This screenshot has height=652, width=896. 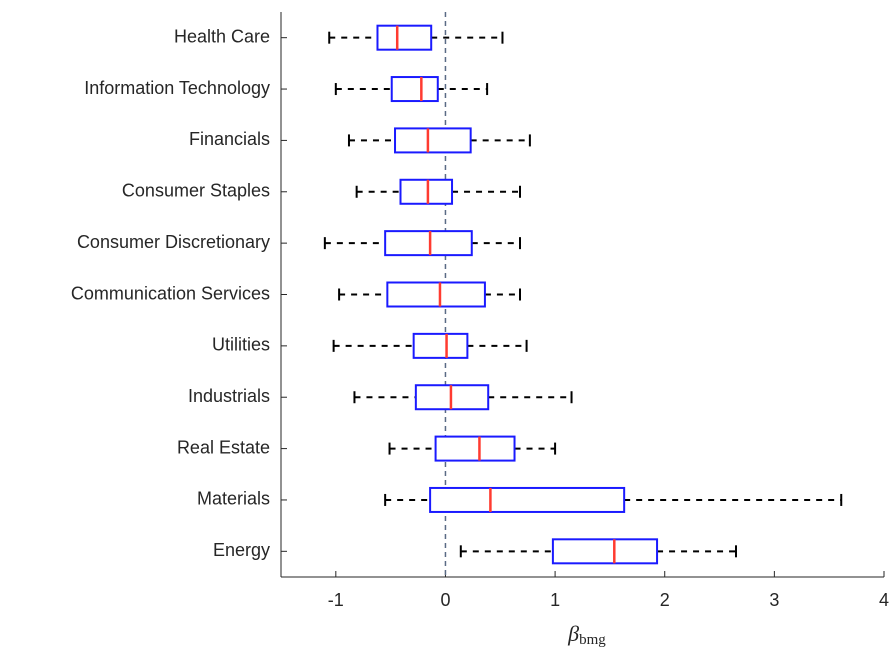 What do you see at coordinates (196, 191) in the screenshot?
I see `y-tick-label: Consumer Staples` at bounding box center [196, 191].